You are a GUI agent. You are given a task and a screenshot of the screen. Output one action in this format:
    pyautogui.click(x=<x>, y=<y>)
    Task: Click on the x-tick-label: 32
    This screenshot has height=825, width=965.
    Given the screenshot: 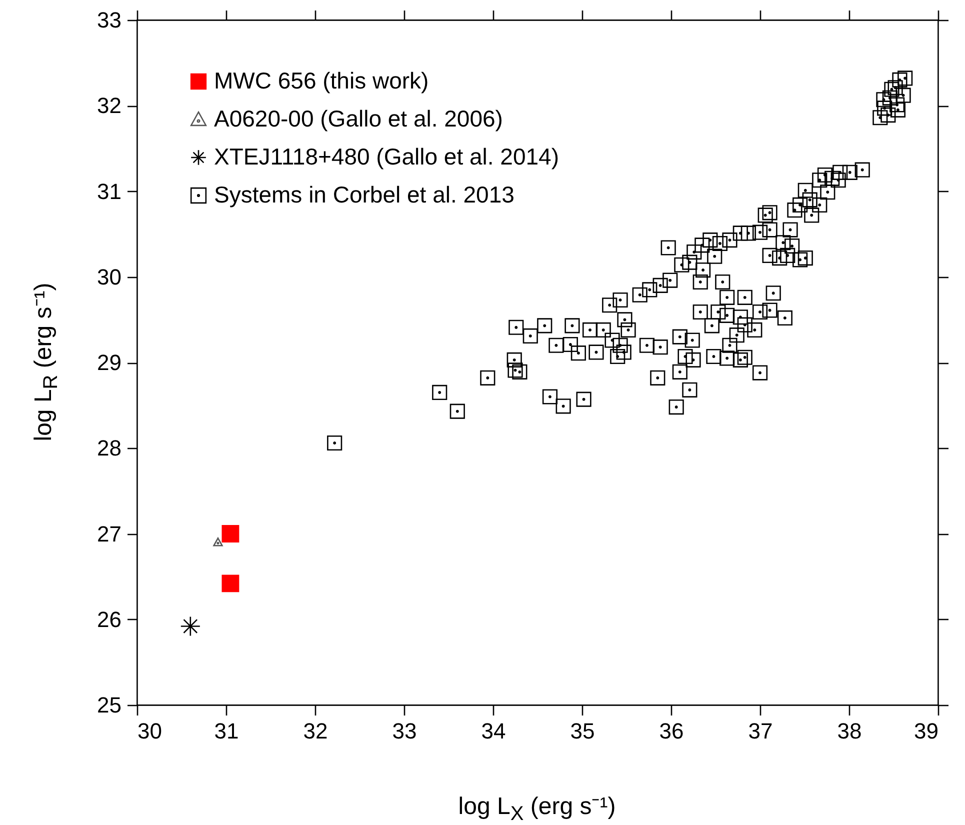 What is the action you would take?
    pyautogui.click(x=315, y=731)
    